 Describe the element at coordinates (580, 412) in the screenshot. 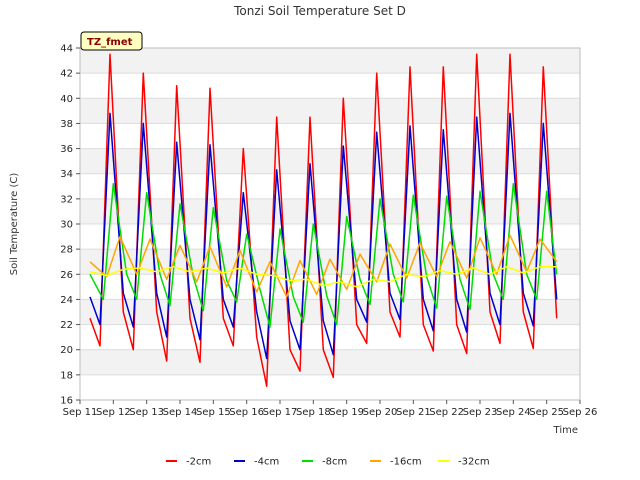

I see `x-tick-label: Sep 26` at that location.